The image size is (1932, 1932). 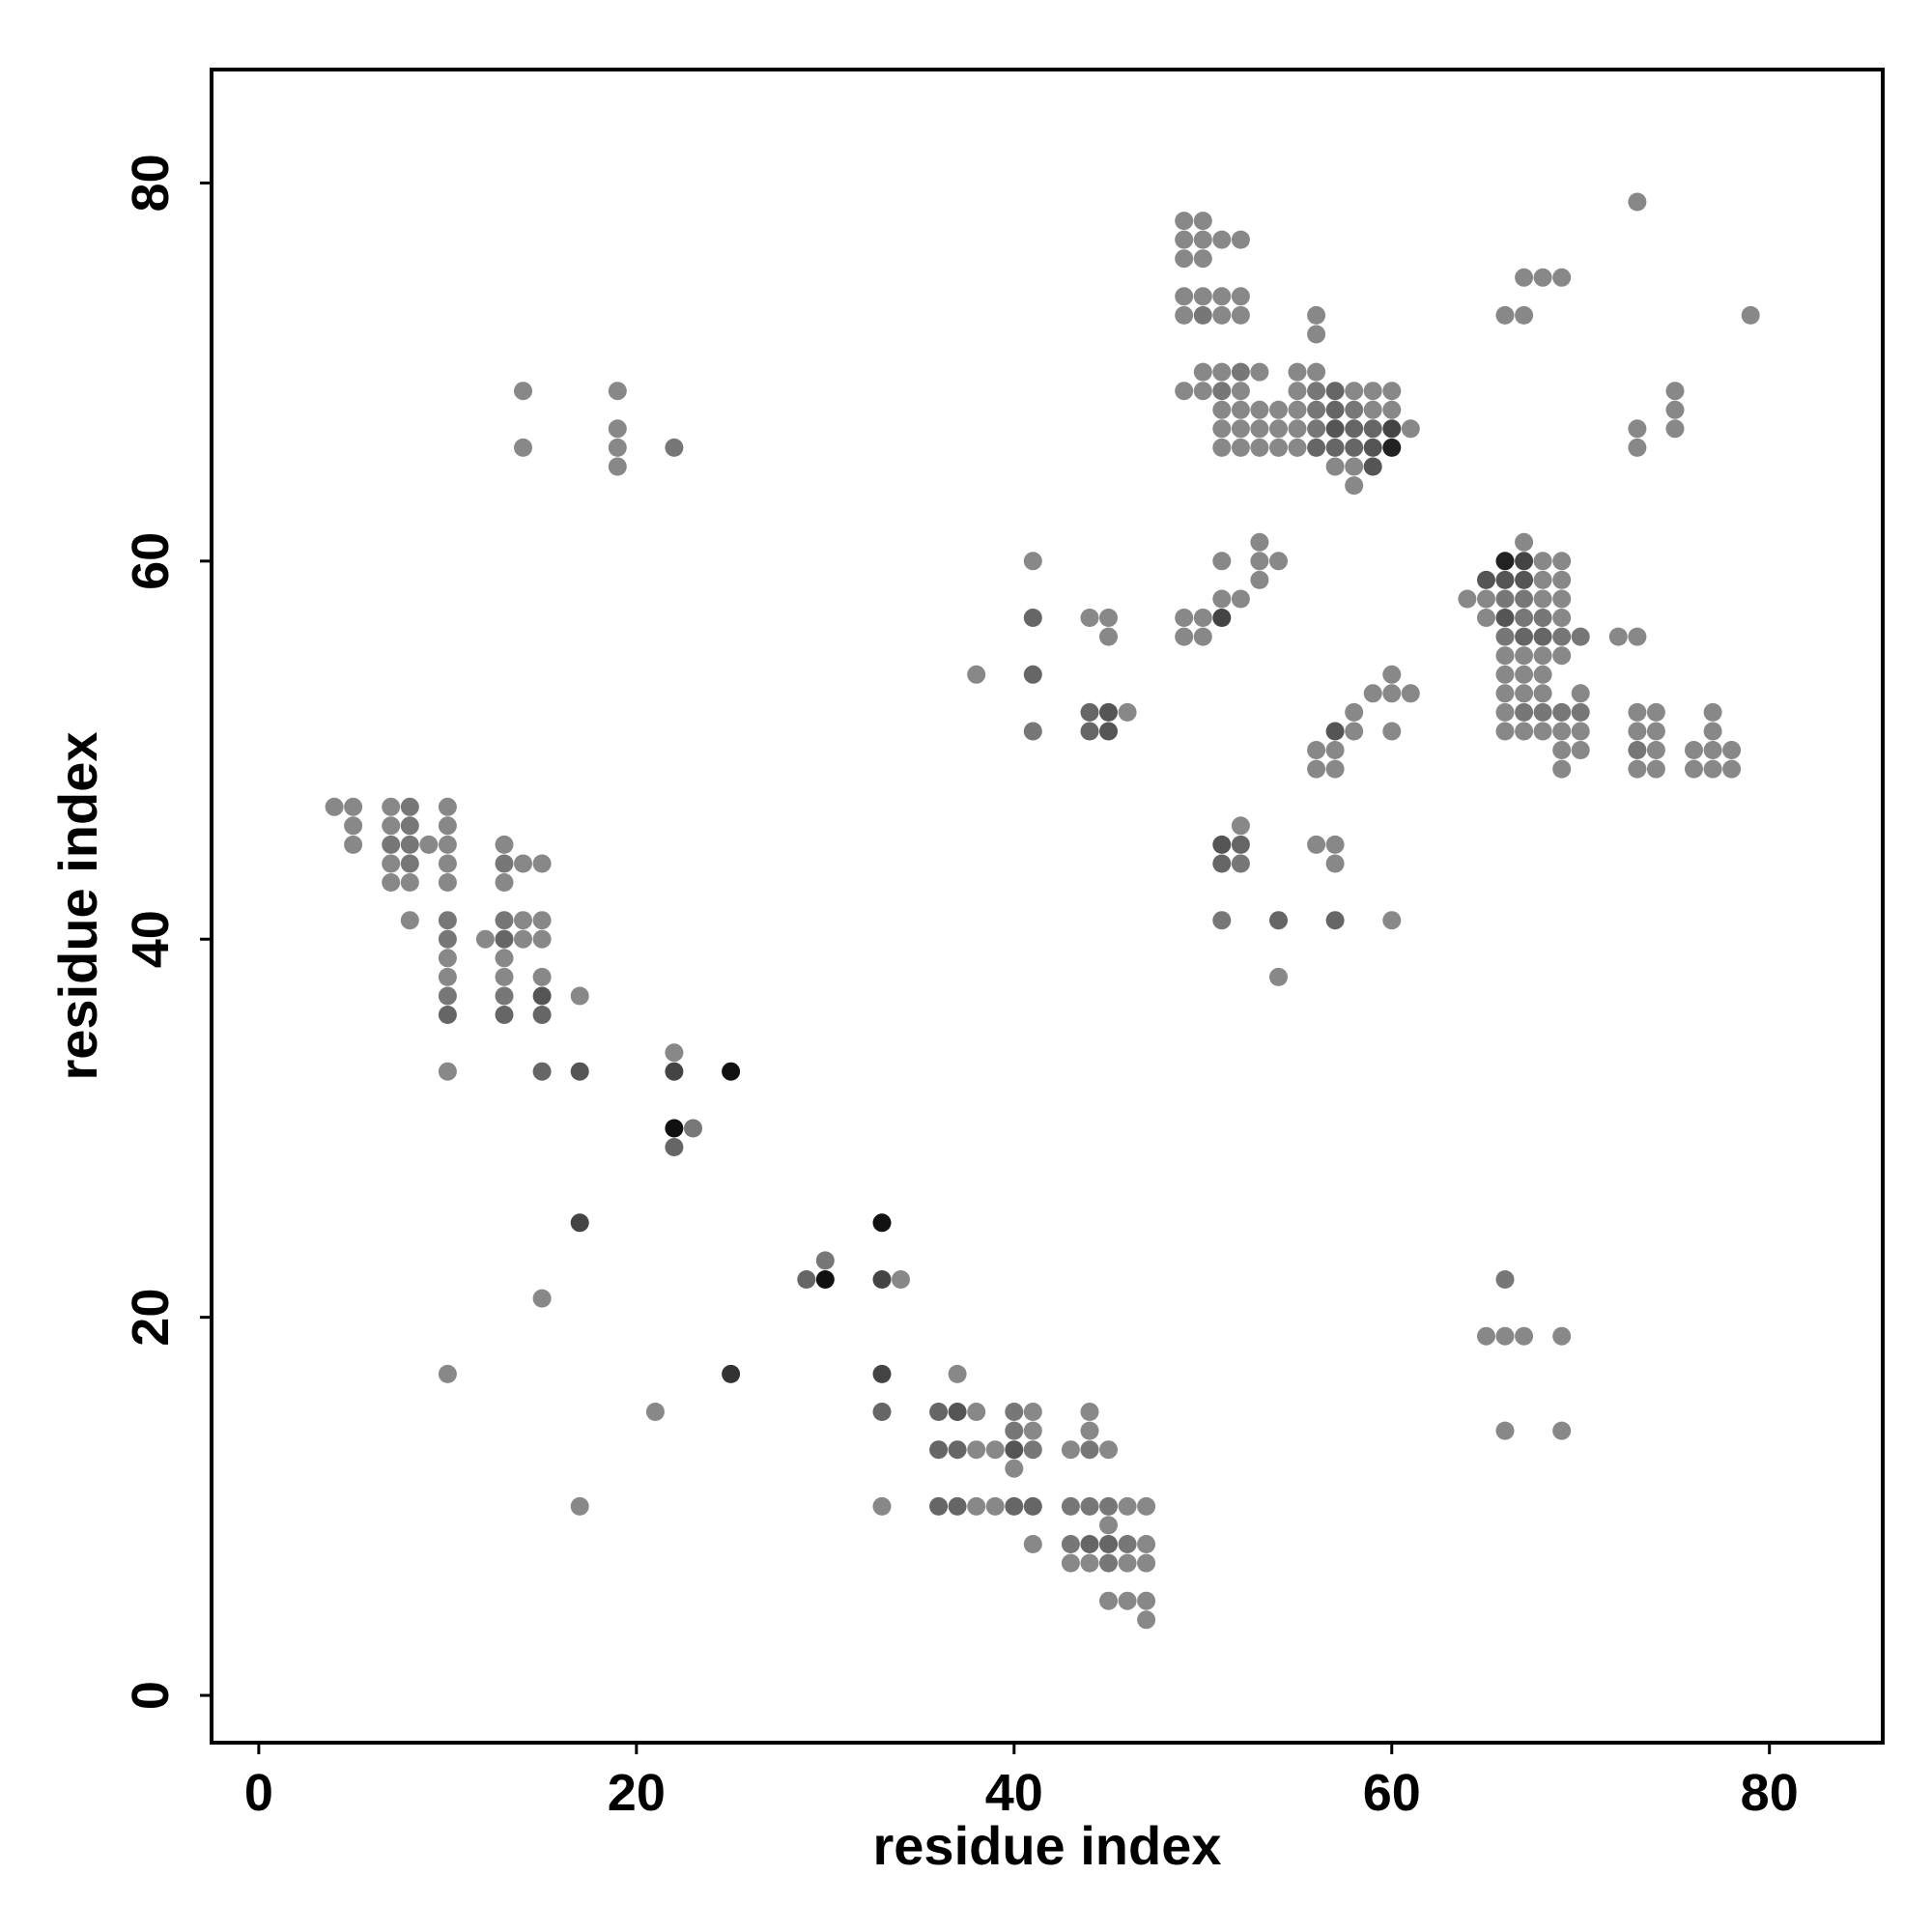 I want to click on x-tick-label: 20, so click(x=637, y=1793).